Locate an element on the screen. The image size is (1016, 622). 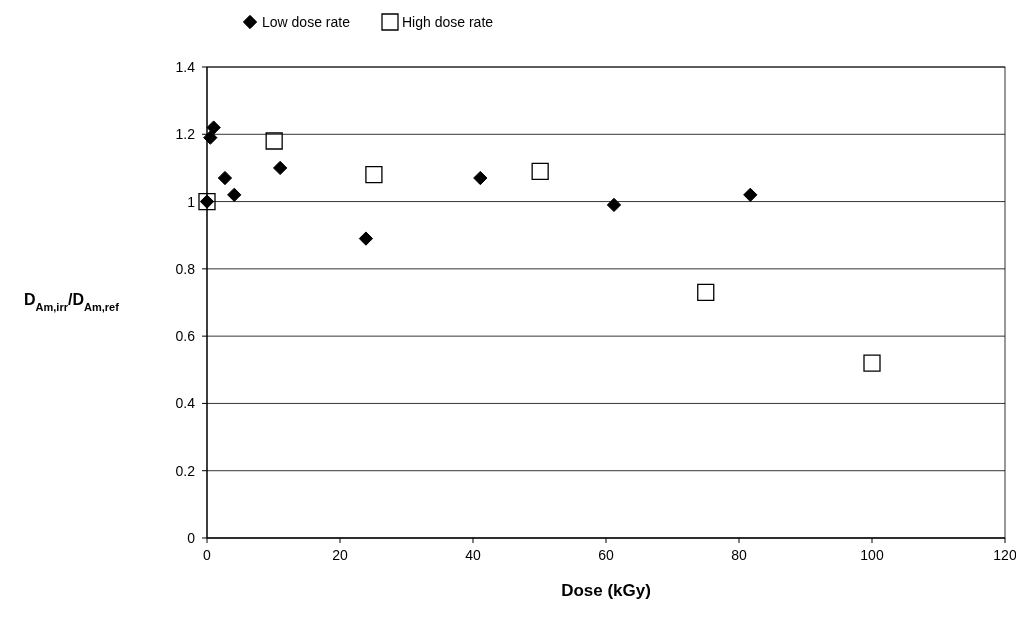
y-tick-label: 0 is located at coordinates (191, 538).